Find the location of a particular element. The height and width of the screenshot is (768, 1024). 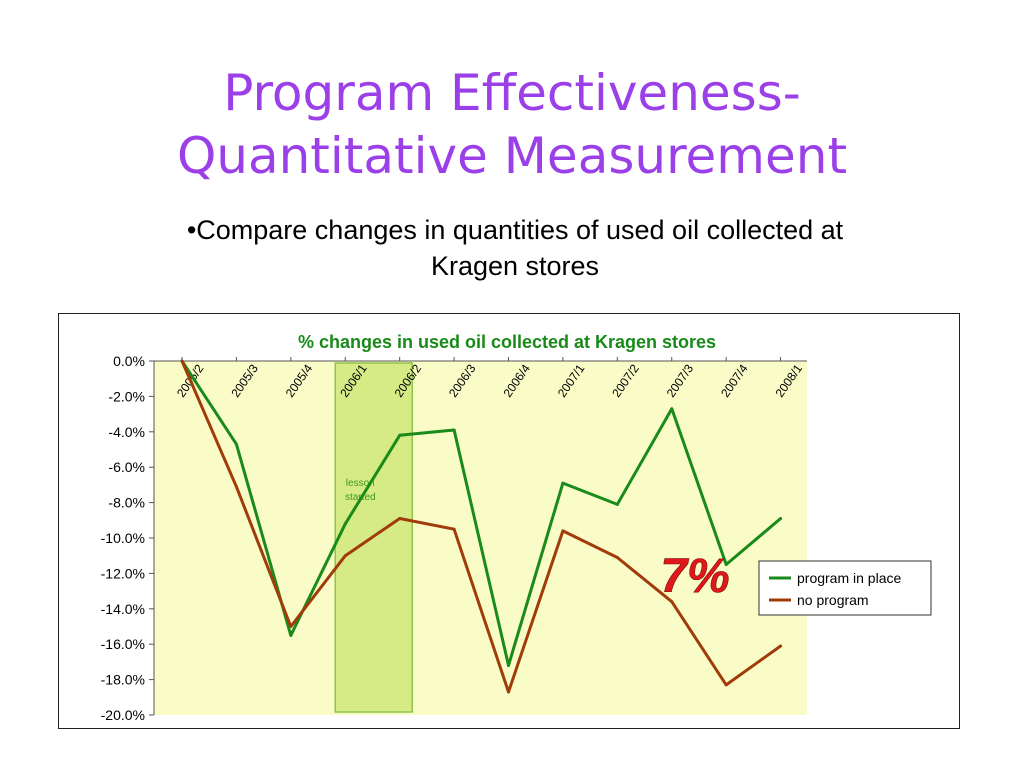

slide-title-line-2: Quantitative Measurement is located at coordinates (512, 156).